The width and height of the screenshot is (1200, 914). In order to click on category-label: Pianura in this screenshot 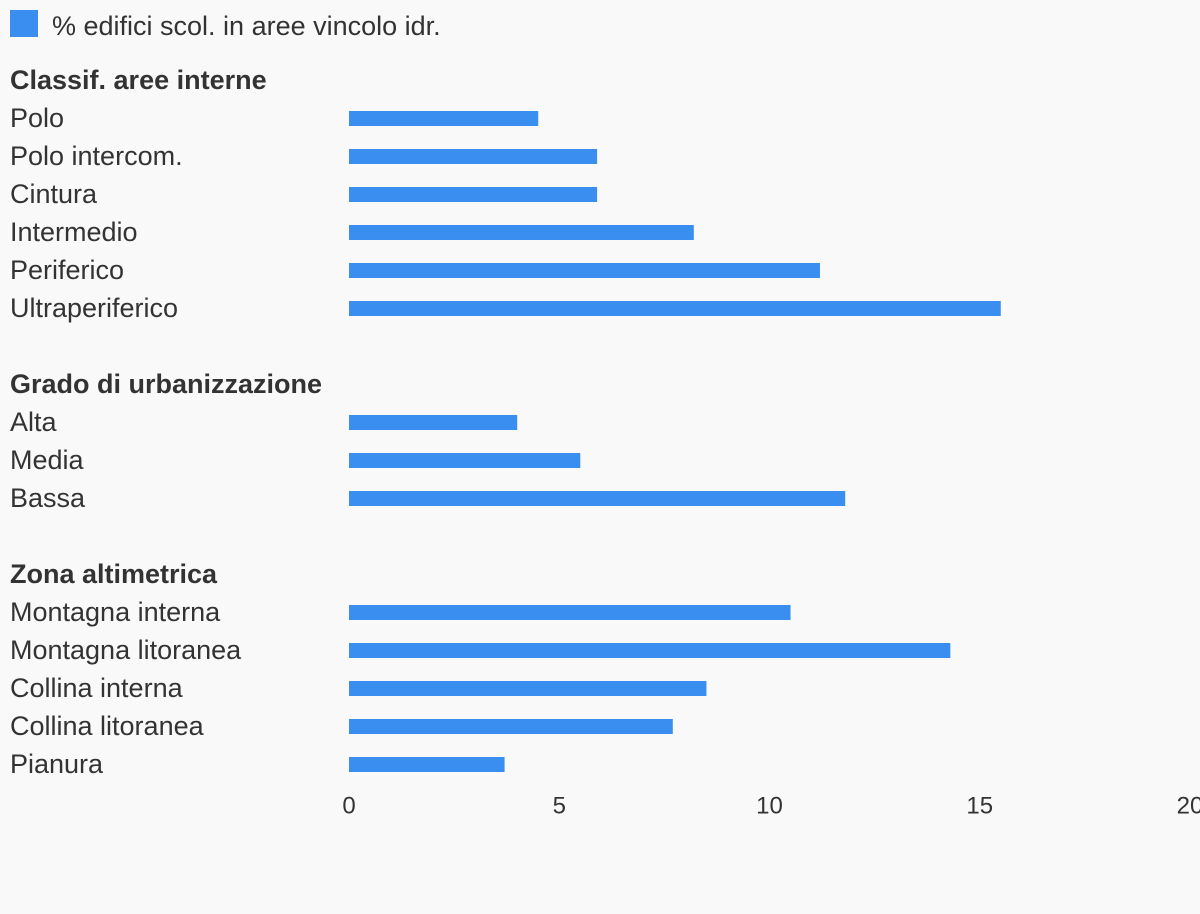, I will do `click(57, 764)`.